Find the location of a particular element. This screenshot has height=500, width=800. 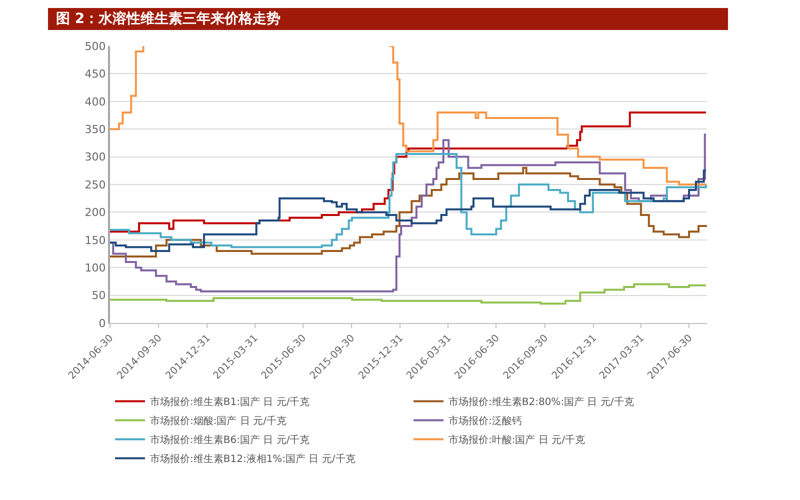

y-tick-label: 500 is located at coordinates (95, 46).